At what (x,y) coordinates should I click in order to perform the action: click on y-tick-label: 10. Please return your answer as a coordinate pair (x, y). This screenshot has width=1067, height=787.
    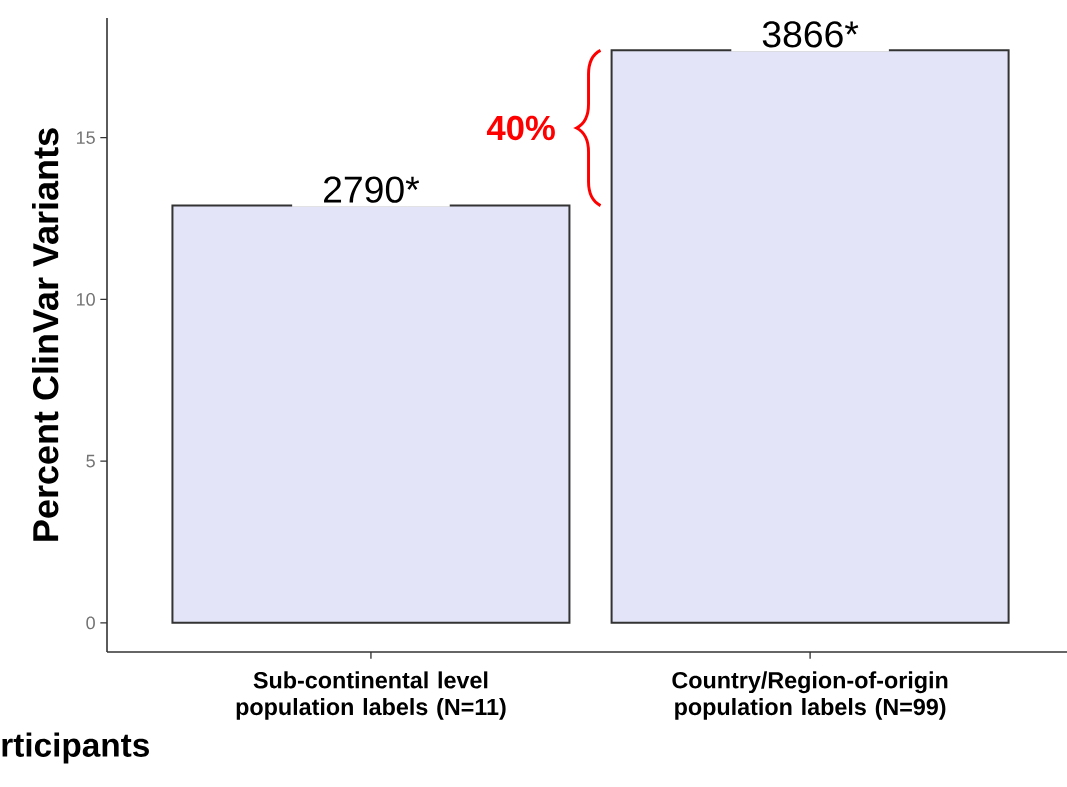
    Looking at the image, I should click on (85, 299).